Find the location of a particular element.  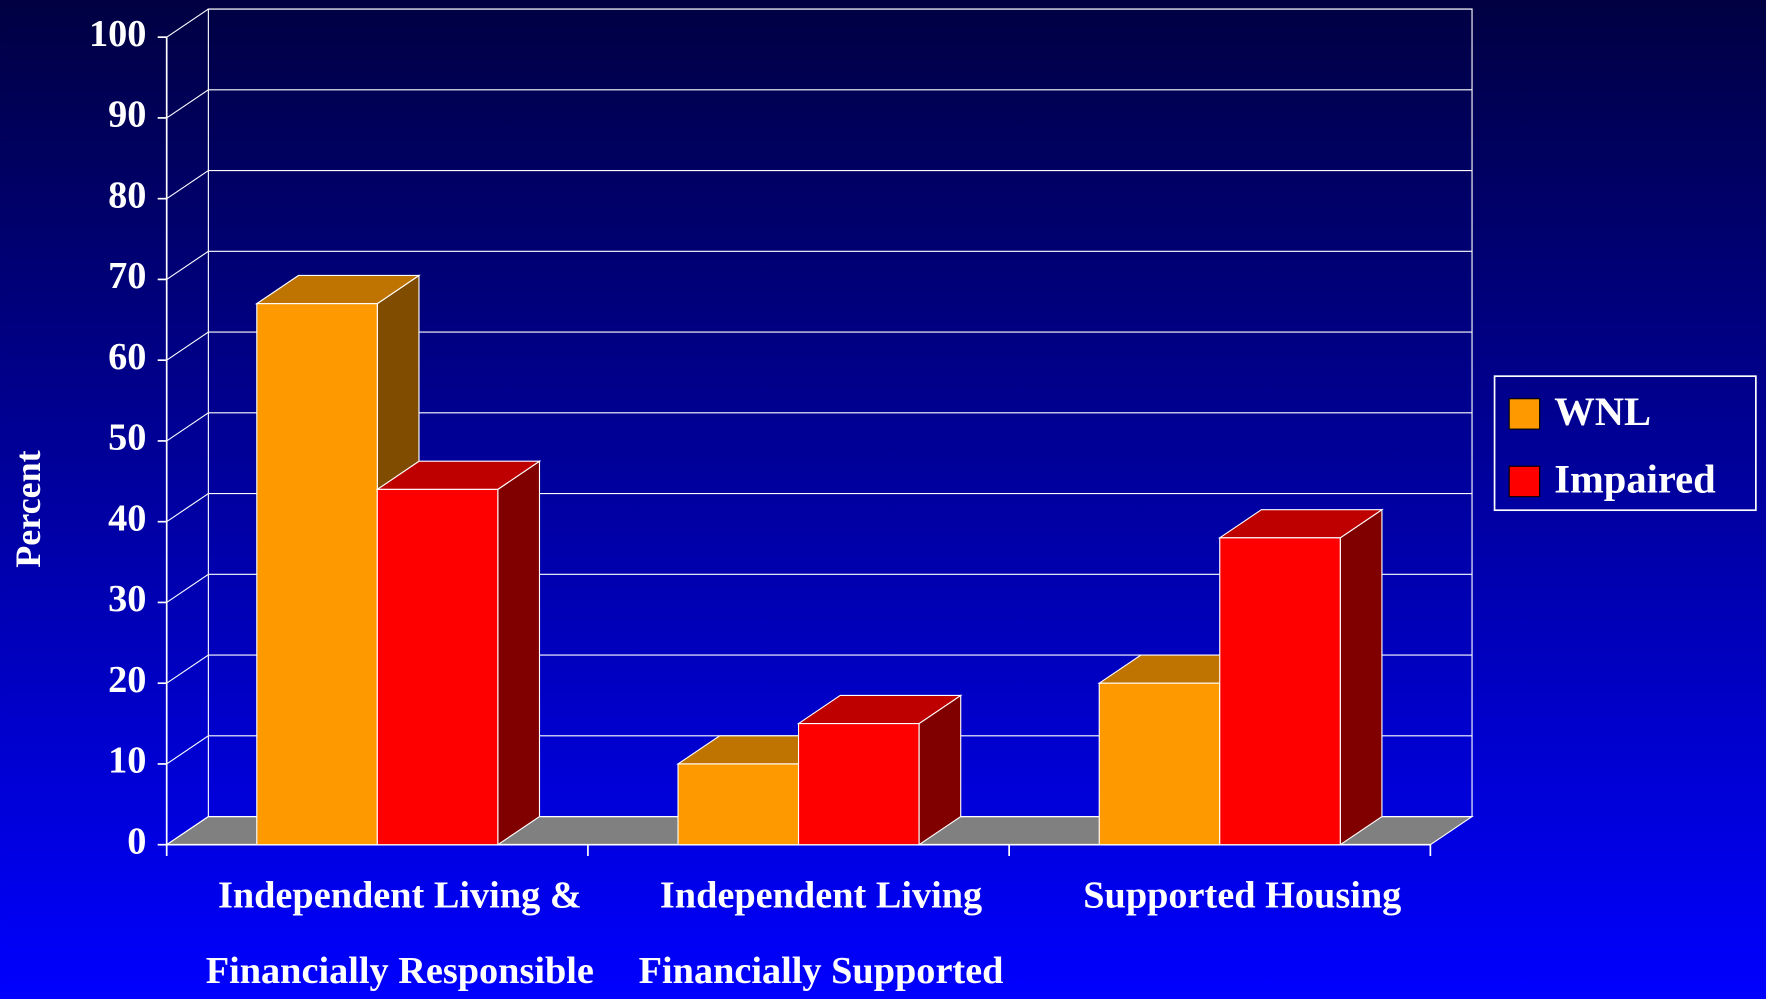

y-tick-label: 70 is located at coordinates (127, 276).